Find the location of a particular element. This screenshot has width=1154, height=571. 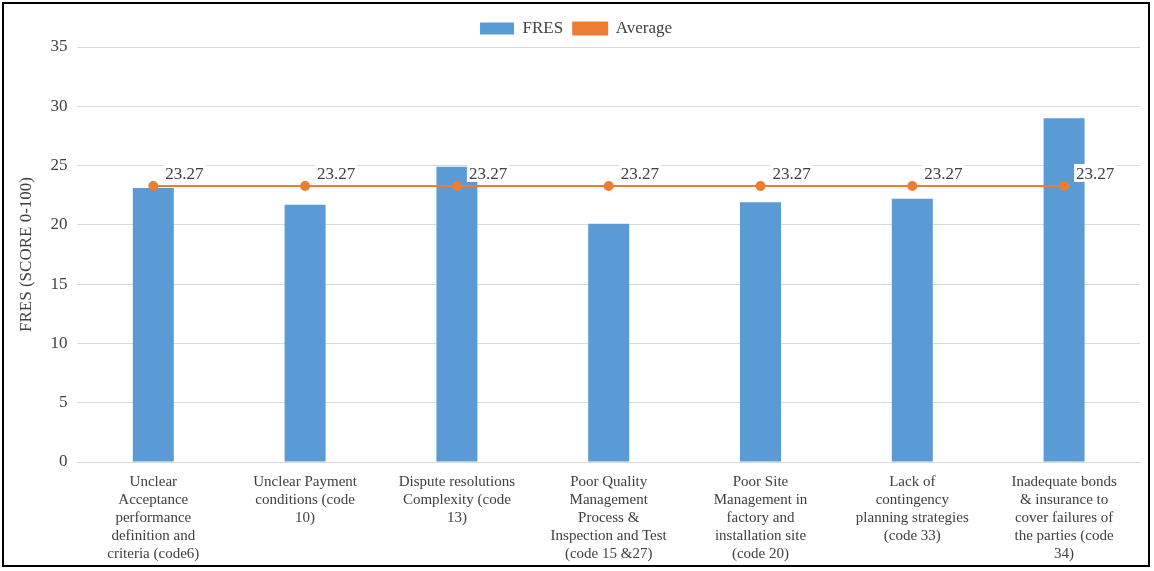

x-tick-label: Lack of contingency planning strategies (code 33) is located at coordinates (912, 508).